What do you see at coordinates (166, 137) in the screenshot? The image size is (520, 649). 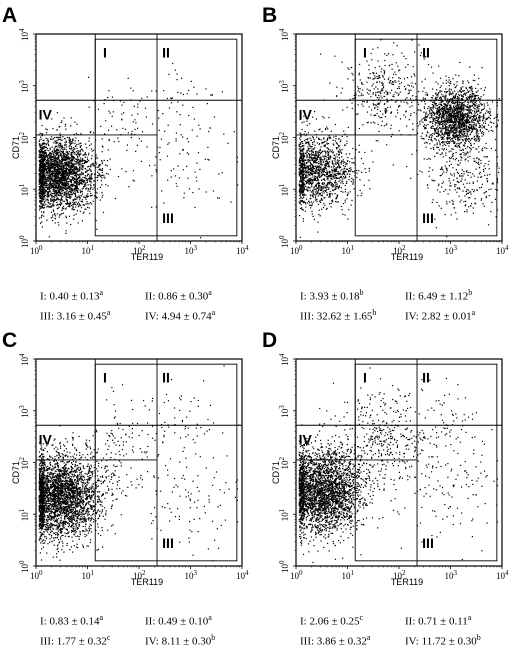 I see `gate-box` at bounding box center [166, 137].